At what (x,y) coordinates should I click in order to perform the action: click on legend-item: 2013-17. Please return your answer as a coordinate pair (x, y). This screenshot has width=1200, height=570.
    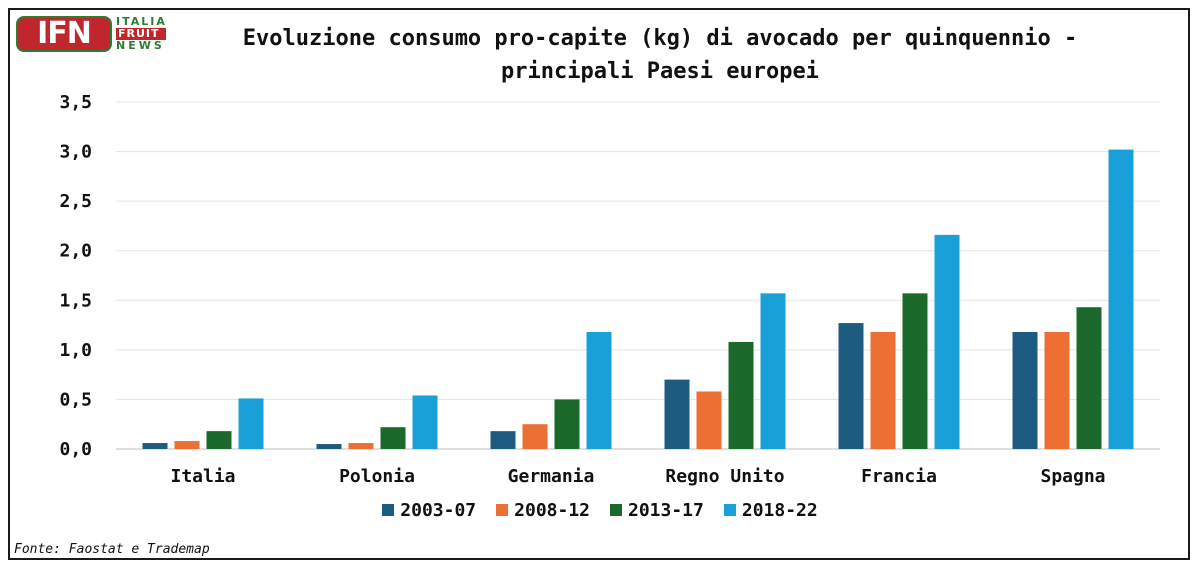
    Looking at the image, I should click on (657, 510).